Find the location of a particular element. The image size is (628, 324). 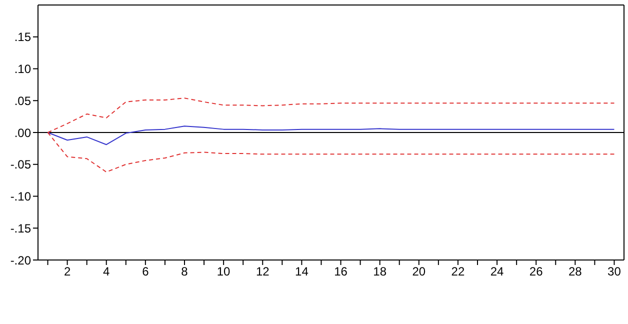

x-tick-label: 26 is located at coordinates (536, 271).